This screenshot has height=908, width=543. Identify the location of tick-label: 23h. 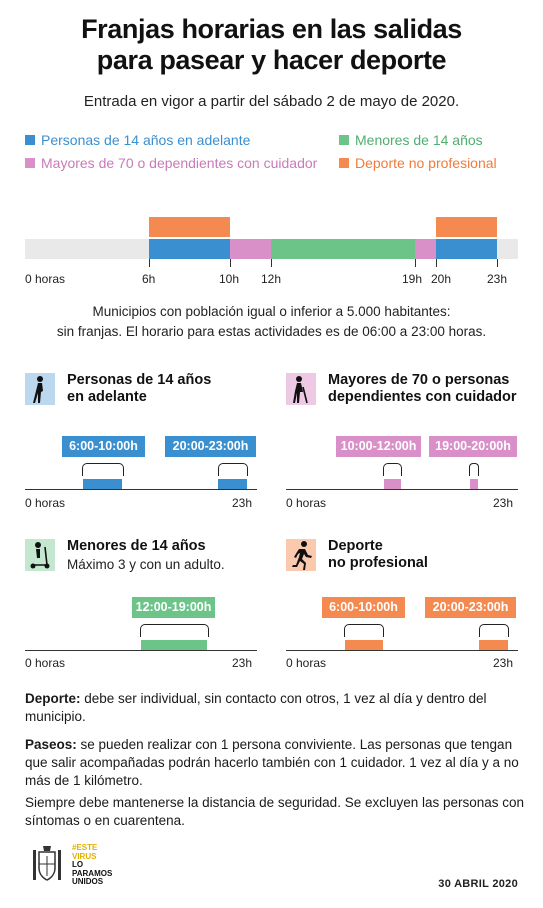
(497, 279).